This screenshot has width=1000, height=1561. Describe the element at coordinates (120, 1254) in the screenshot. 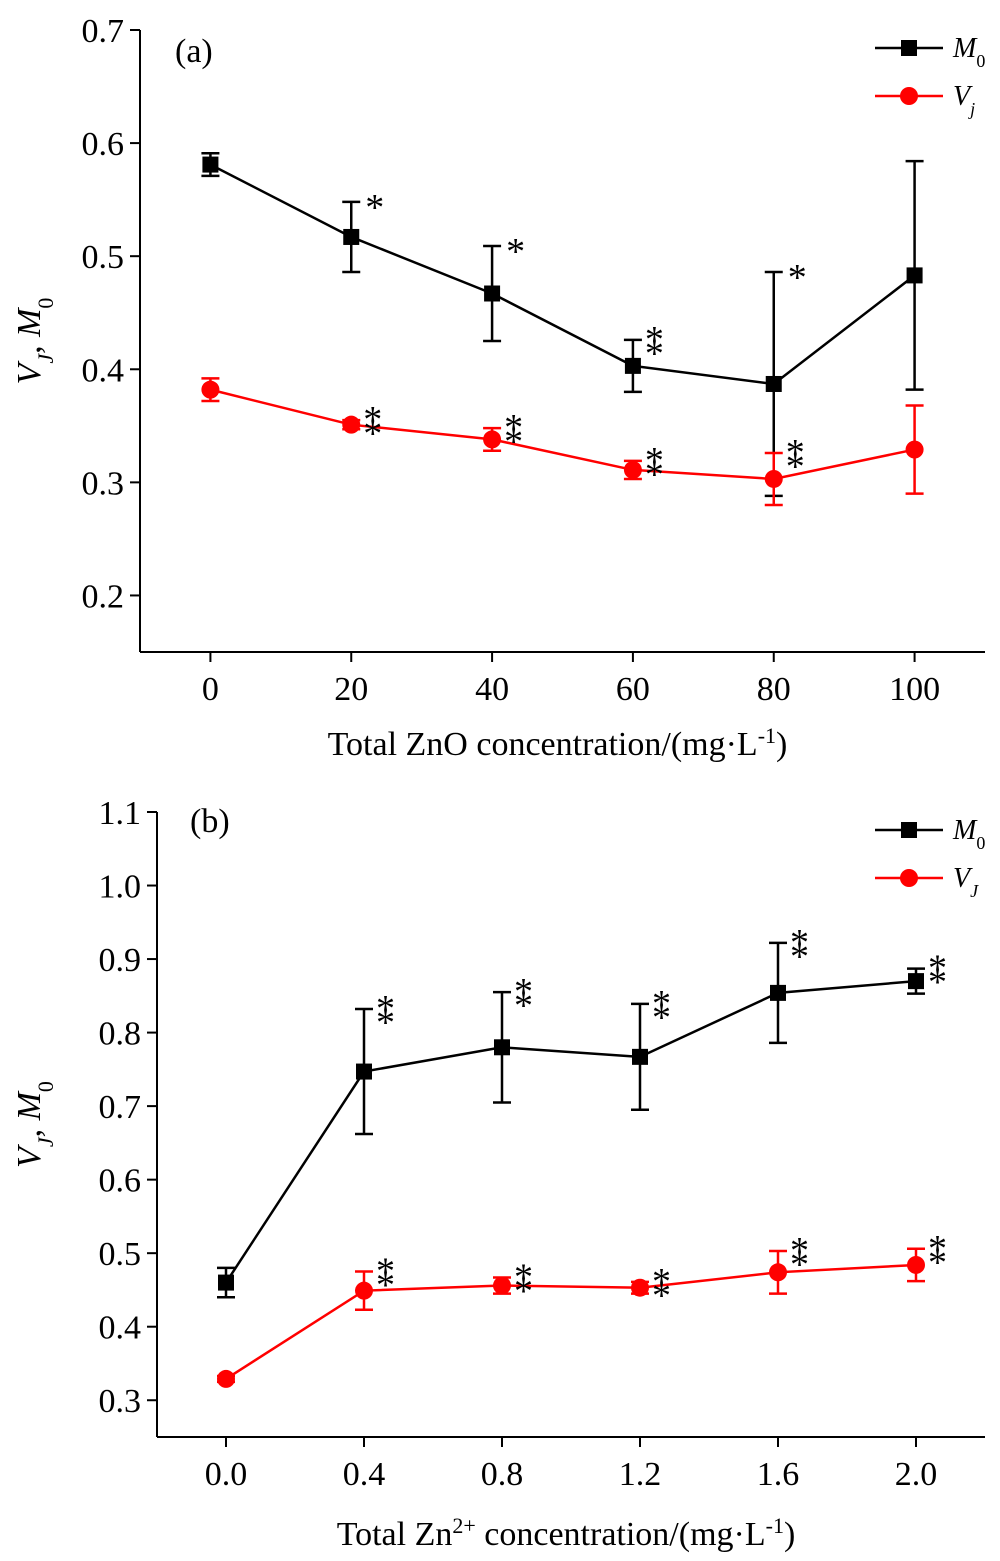

I see `y-tick-label: 0.5` at that location.